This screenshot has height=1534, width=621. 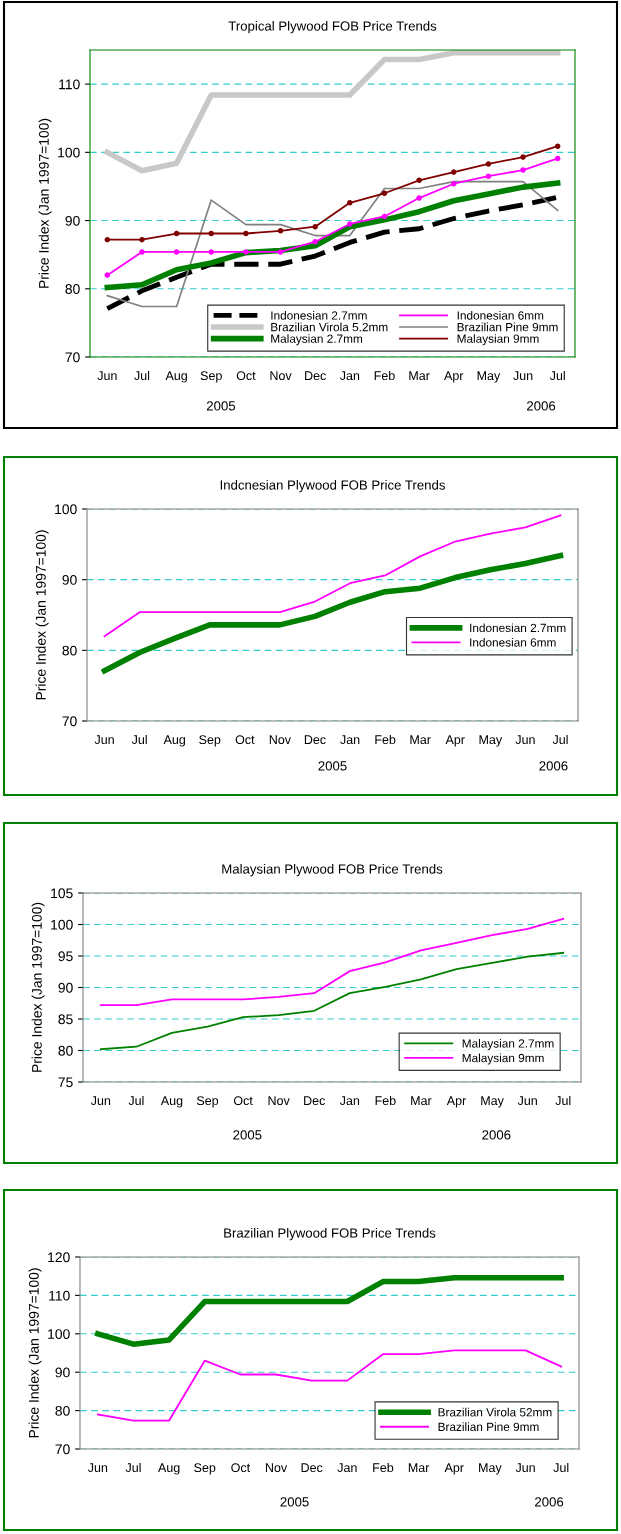 What do you see at coordinates (329, 327) in the screenshot?
I see `legend-label: Brazilian Virola 5.2mm` at bounding box center [329, 327].